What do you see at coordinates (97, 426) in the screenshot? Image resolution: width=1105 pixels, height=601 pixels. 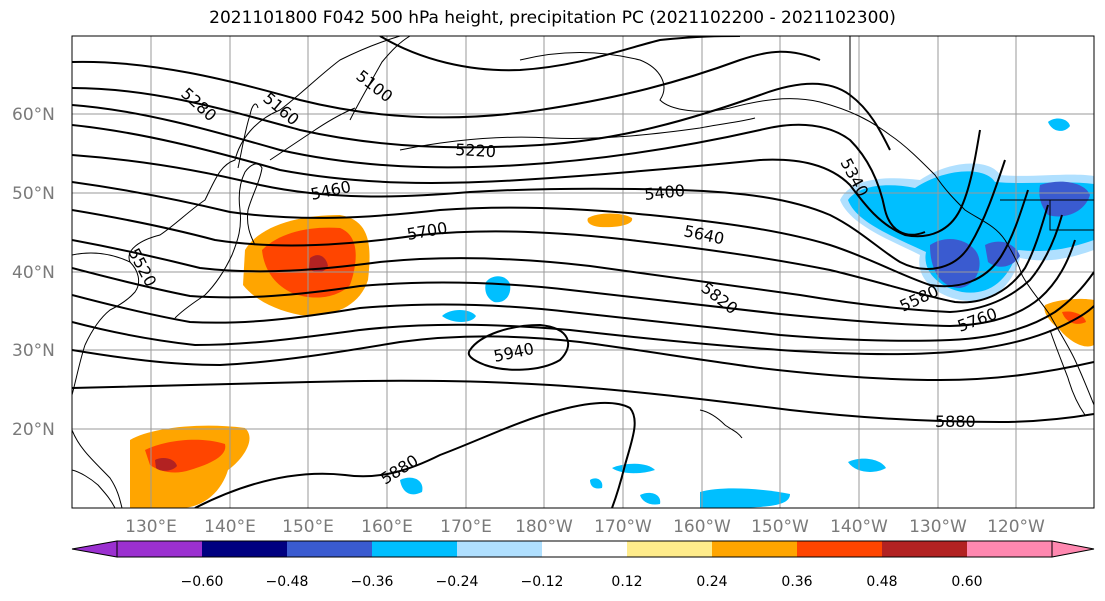 I see `coastline-china` at bounding box center [97, 426].